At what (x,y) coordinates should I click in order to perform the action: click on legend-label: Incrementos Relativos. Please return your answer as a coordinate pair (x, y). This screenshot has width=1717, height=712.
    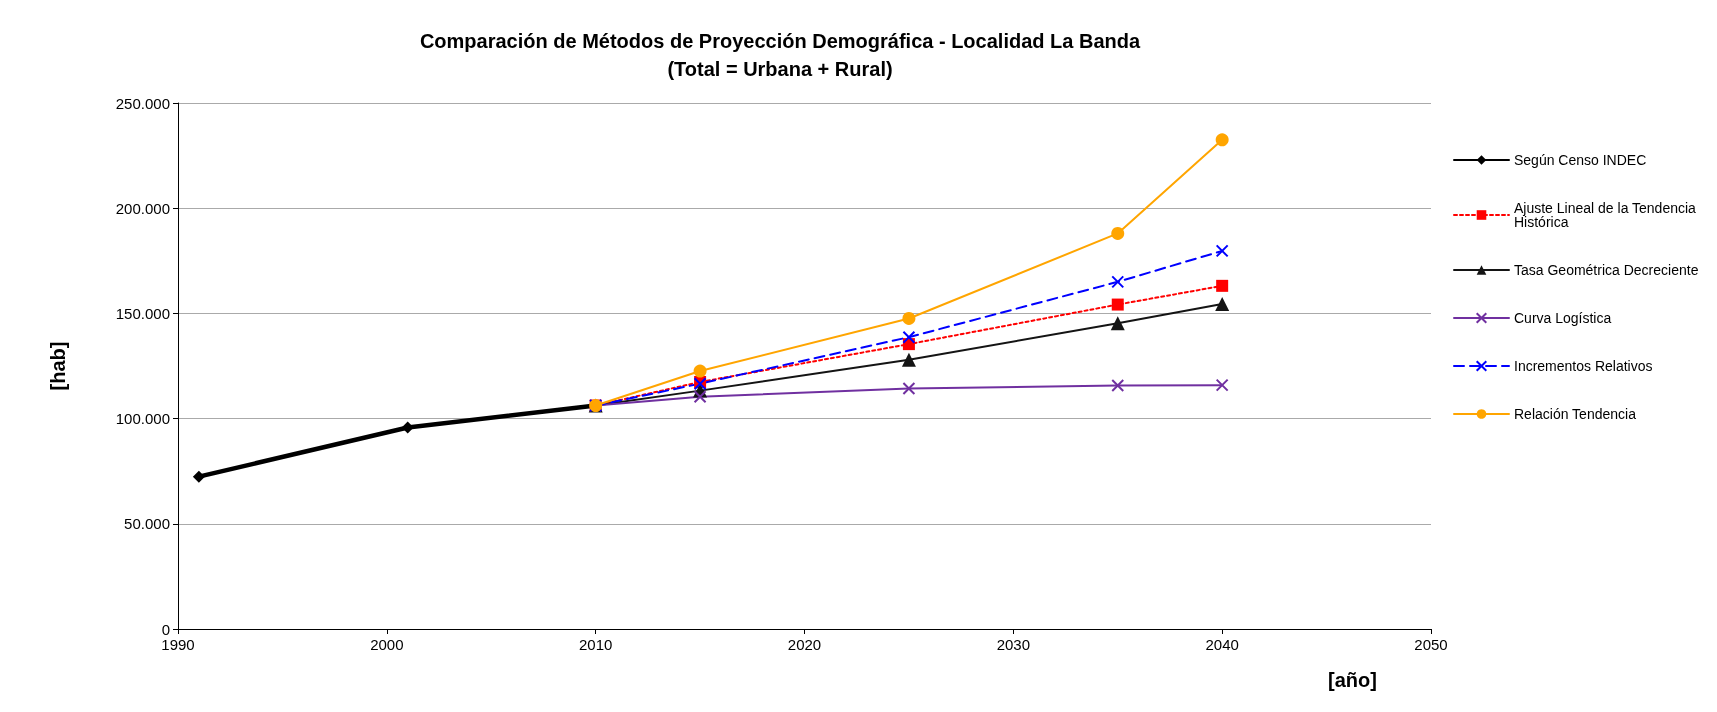
    Looking at the image, I should click on (1583, 366).